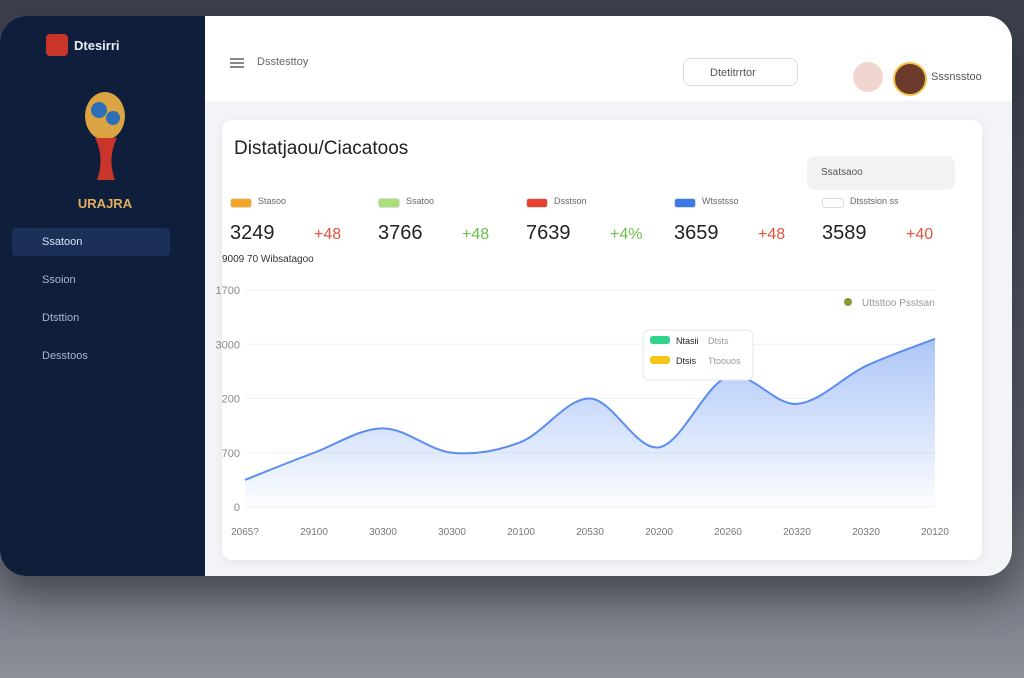 This screenshot has width=1024, height=678. I want to click on menu-icon, so click(237, 59).